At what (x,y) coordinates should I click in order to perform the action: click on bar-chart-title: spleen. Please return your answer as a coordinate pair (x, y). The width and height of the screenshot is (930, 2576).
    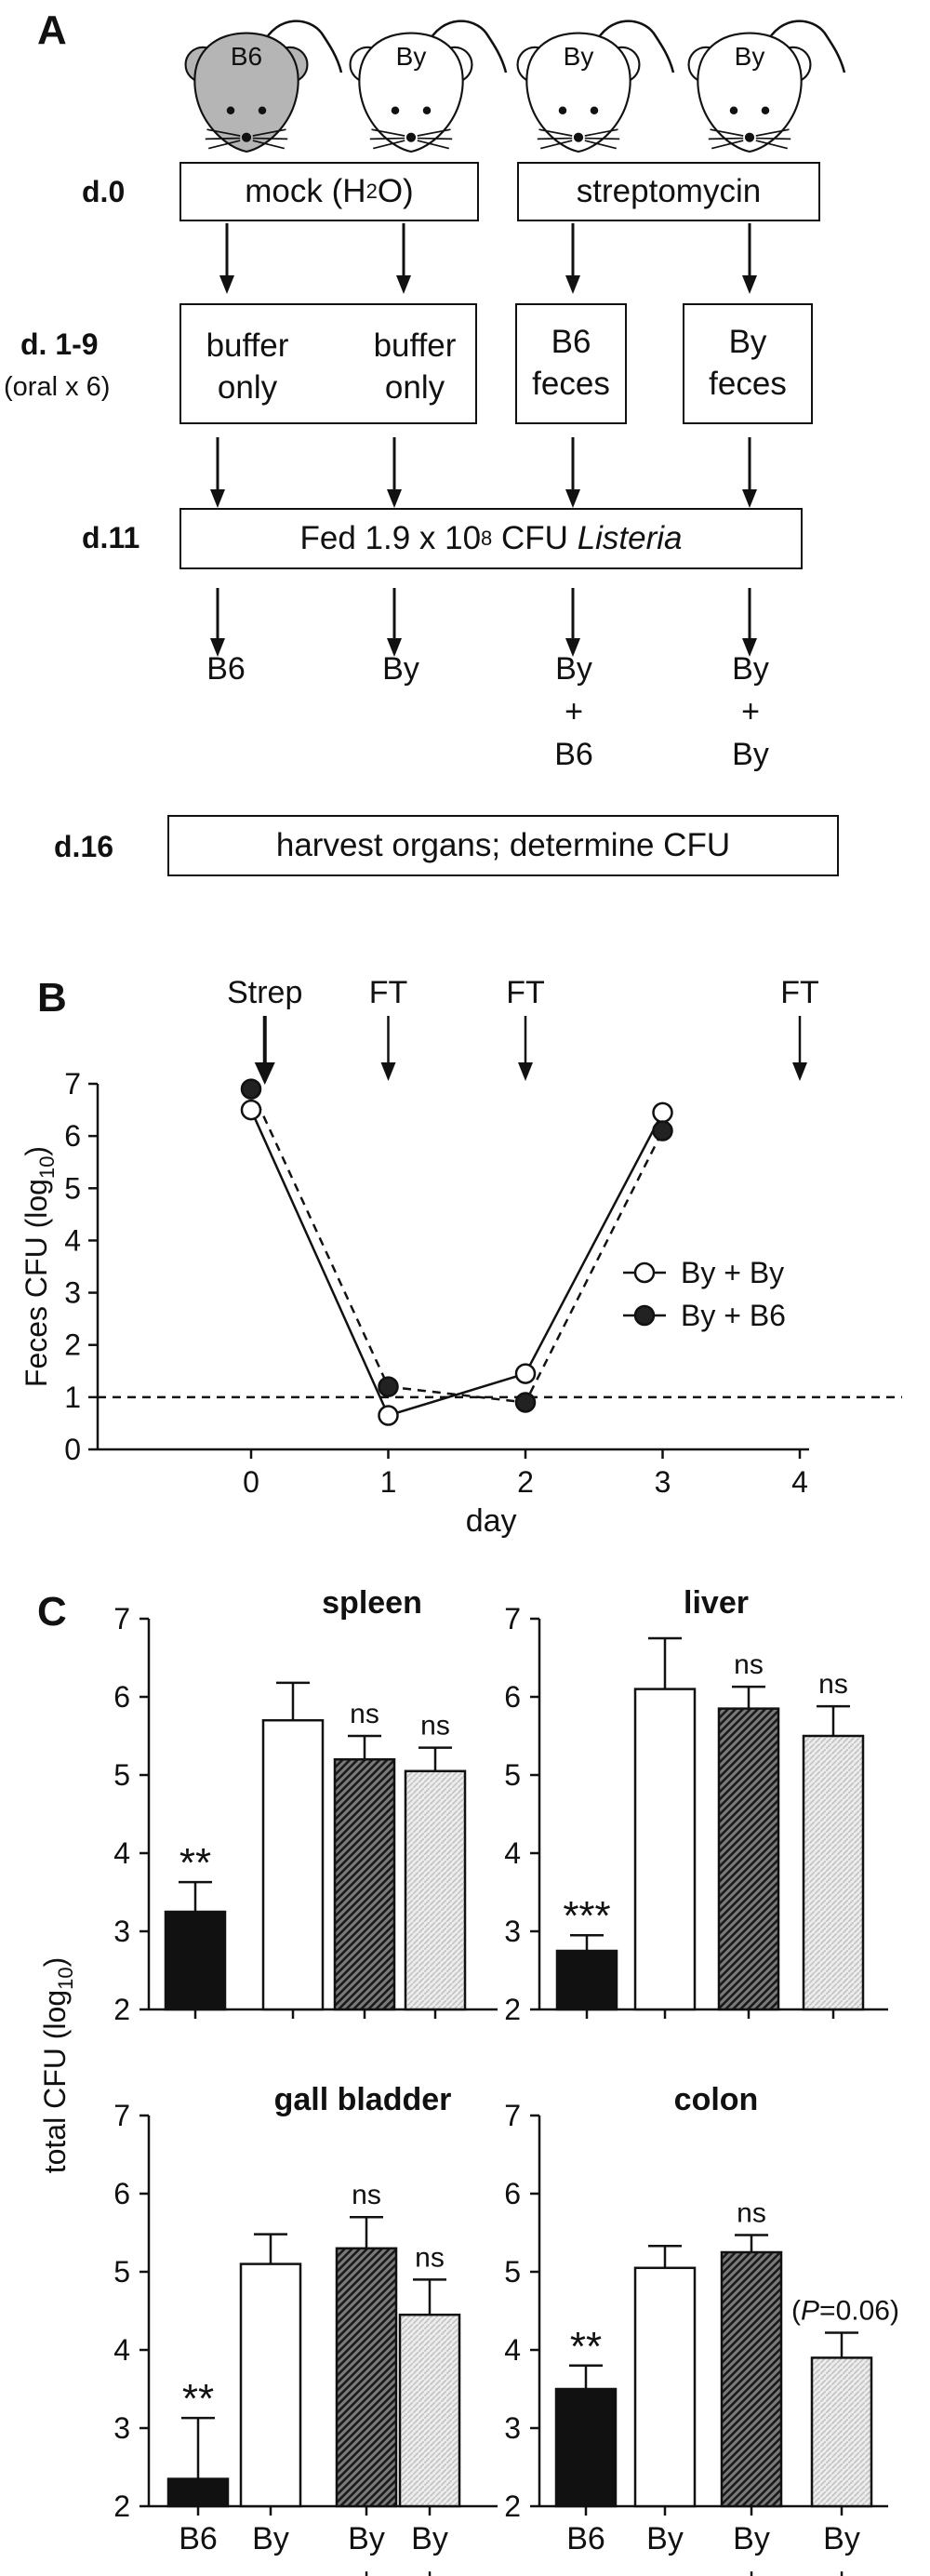
    Looking at the image, I should click on (372, 1603).